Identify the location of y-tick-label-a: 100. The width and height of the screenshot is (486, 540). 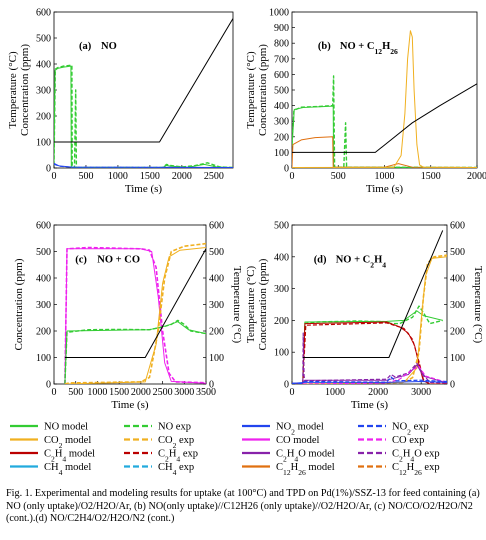
(43, 143).